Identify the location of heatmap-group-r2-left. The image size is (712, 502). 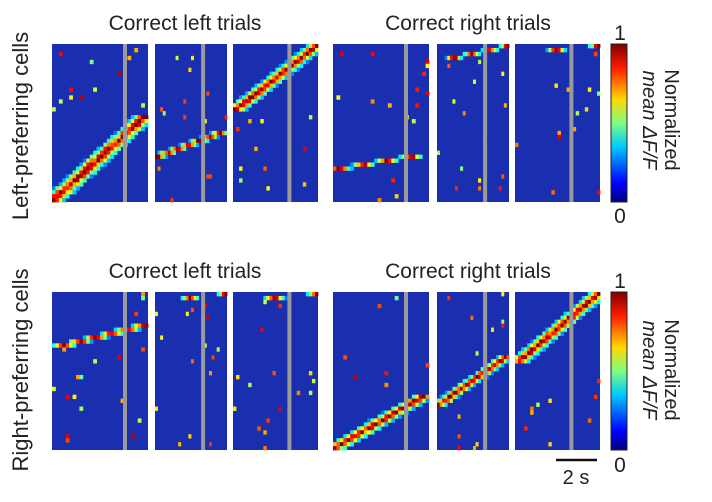
(185, 371).